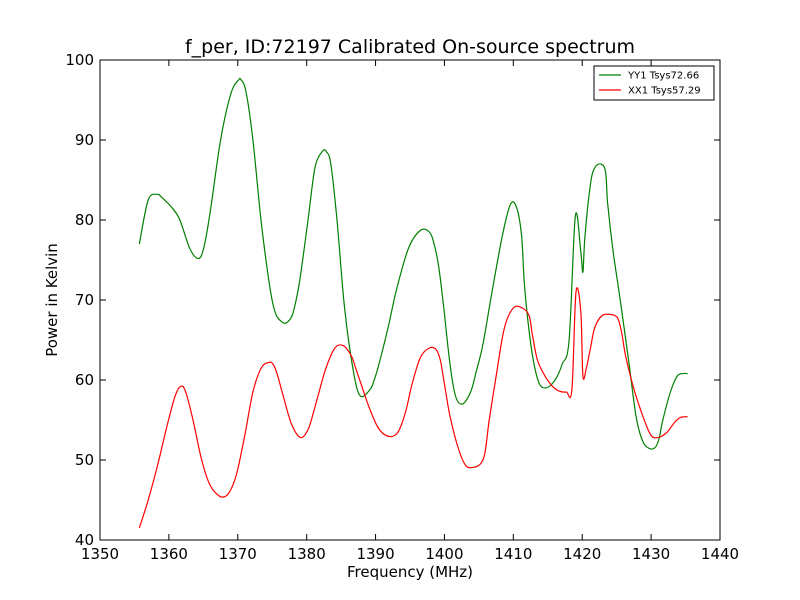  What do you see at coordinates (410, 572) in the screenshot?
I see `x-axis-label: Frequency (MHz)` at bounding box center [410, 572].